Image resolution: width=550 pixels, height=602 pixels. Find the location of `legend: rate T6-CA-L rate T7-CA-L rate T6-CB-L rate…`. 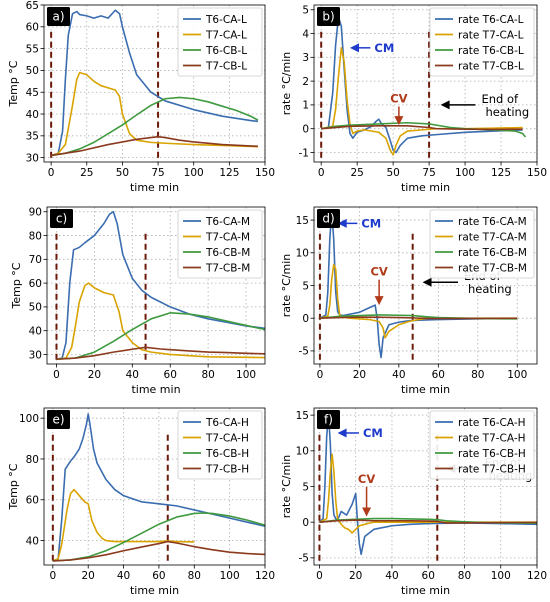

legend: rate T6-CA-L rate T7-CA-L rate T6-CB-L rate… is located at coordinates (482, 42).